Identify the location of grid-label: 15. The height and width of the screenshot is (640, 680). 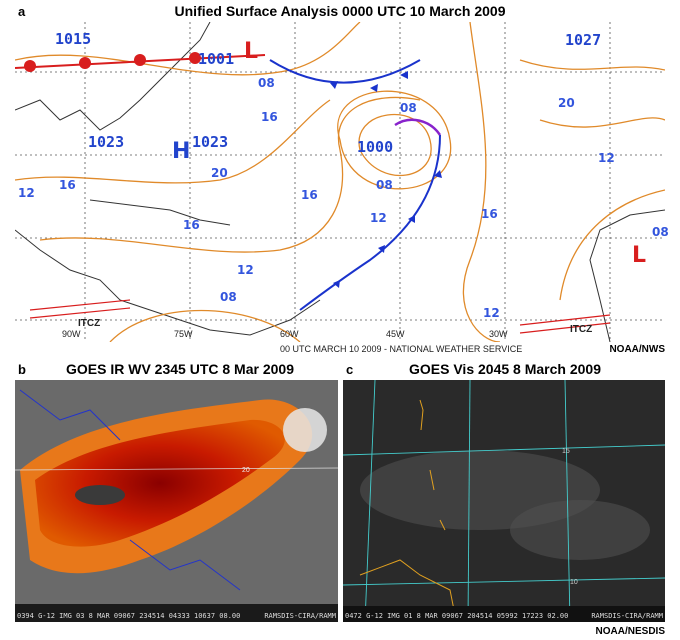
(566, 451).